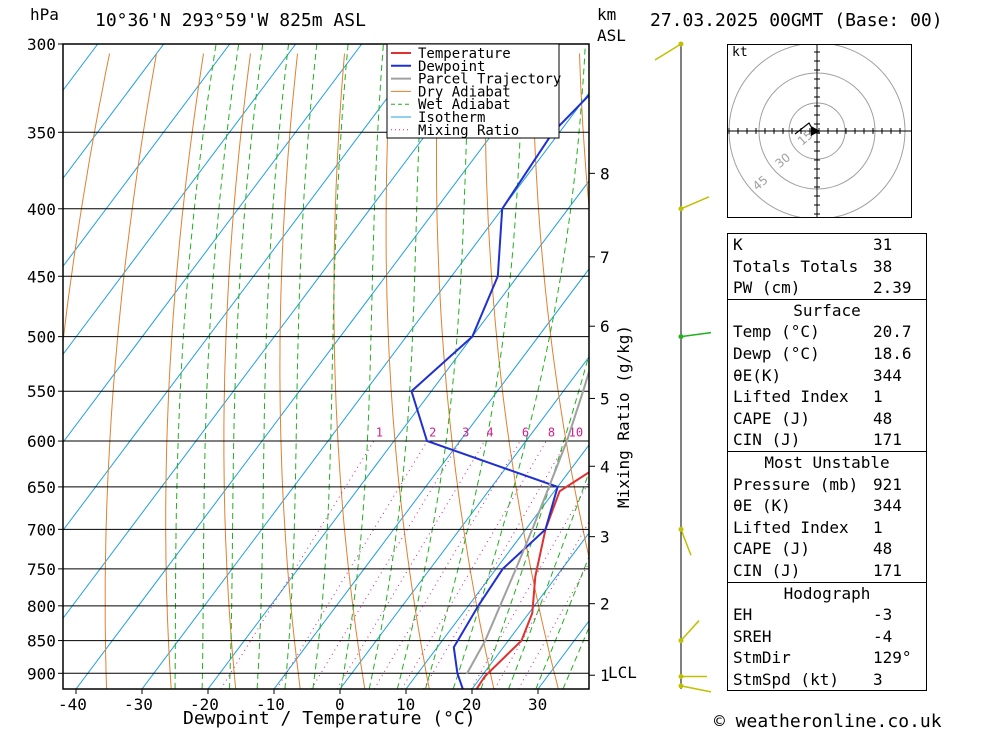  What do you see at coordinates (827, 332) in the screenshot?
I see `surface-index-row: Temp (°C) 20.7` at bounding box center [827, 332].